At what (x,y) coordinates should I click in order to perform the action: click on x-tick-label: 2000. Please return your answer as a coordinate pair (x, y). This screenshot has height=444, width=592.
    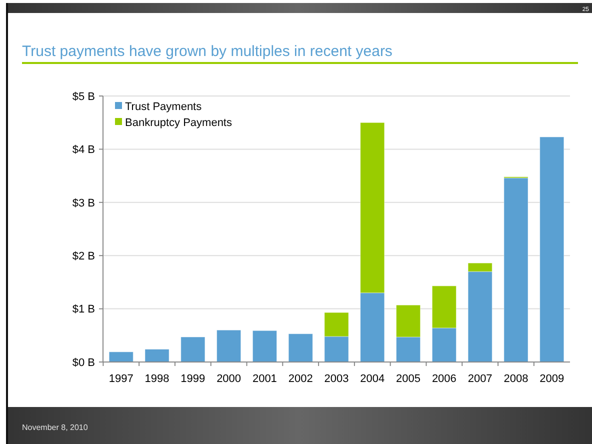
    Looking at the image, I should click on (229, 379).